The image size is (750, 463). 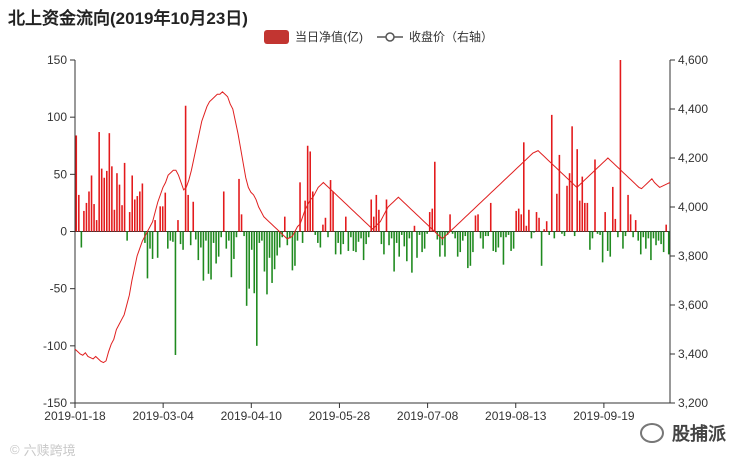 I want to click on chart-title: 北上资金流向(2019年10月23日), so click(x=128, y=18).